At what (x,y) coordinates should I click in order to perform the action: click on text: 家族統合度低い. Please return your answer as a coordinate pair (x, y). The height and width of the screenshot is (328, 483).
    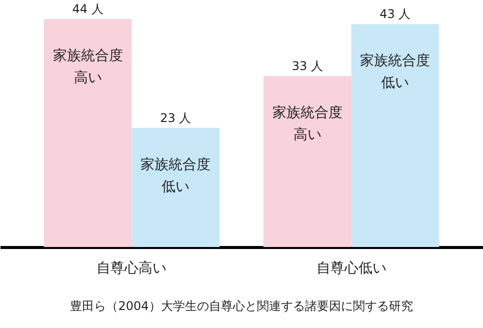
    Looking at the image, I should click on (175, 175).